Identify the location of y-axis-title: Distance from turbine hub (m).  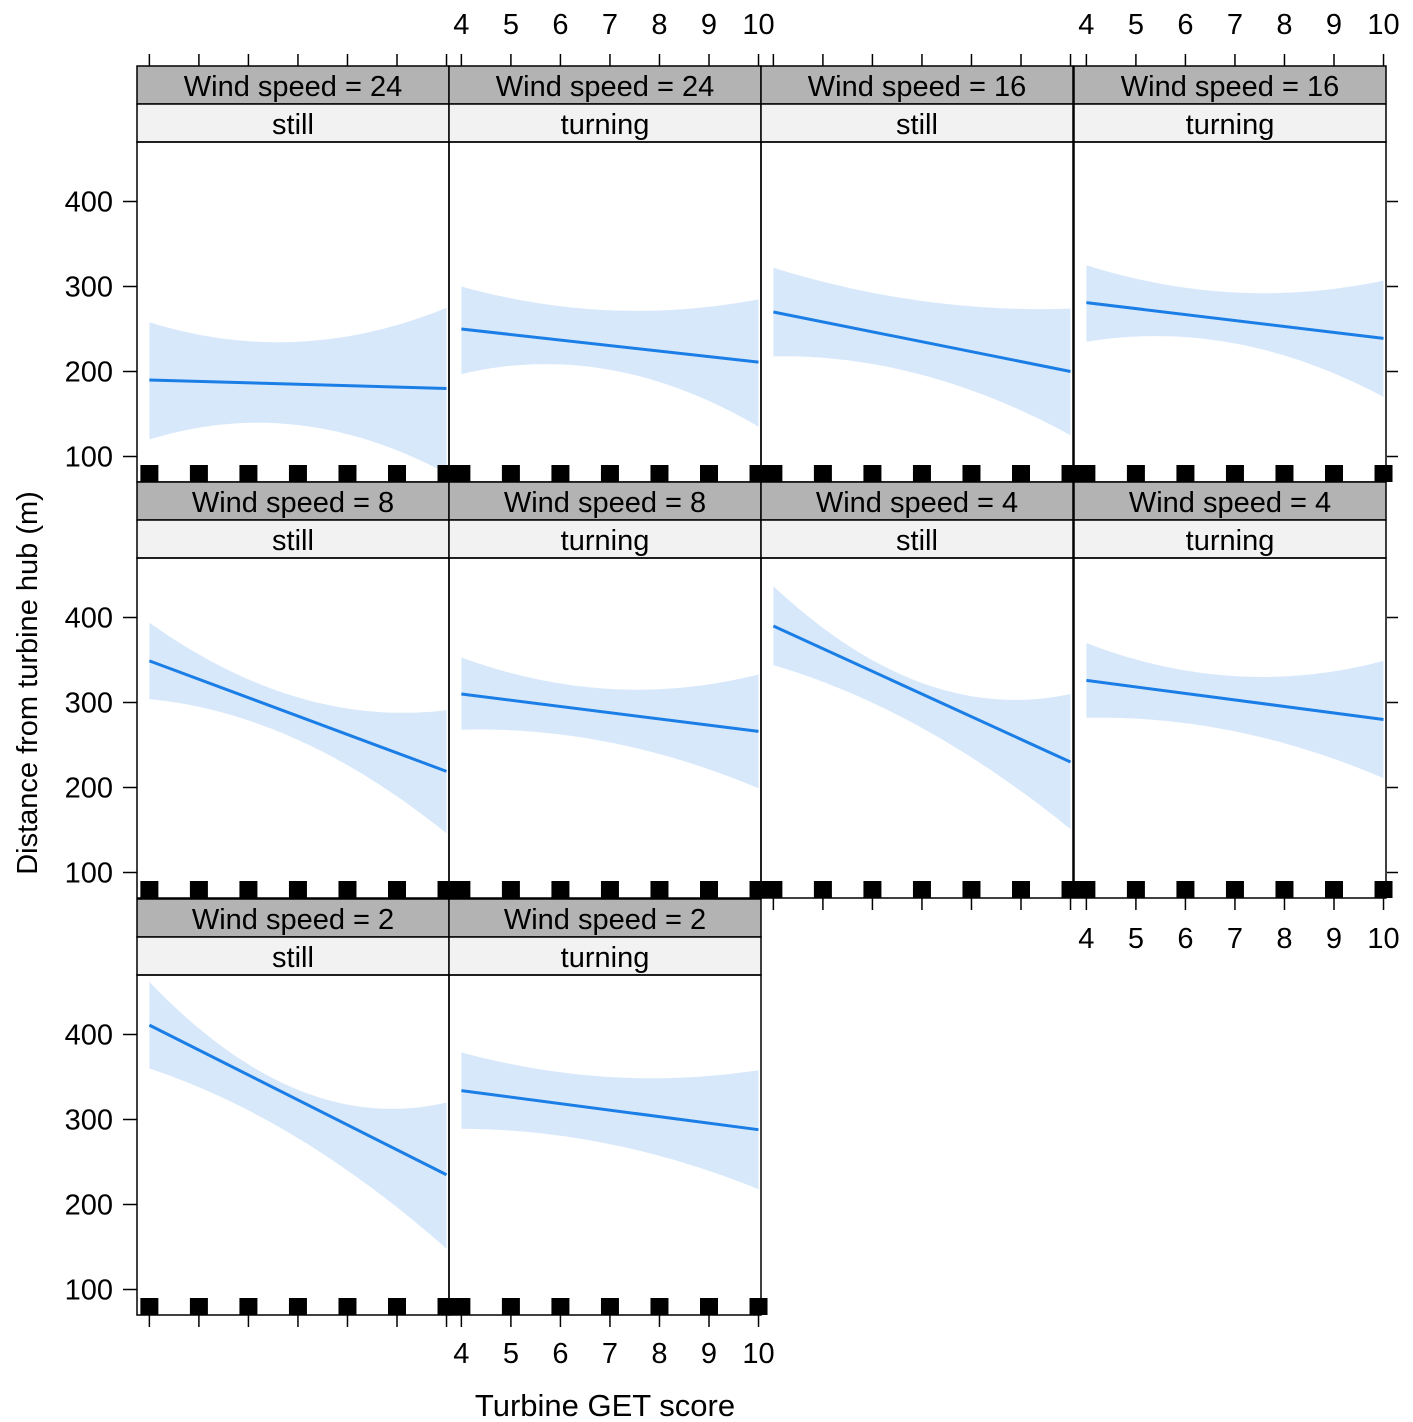
(28, 683).